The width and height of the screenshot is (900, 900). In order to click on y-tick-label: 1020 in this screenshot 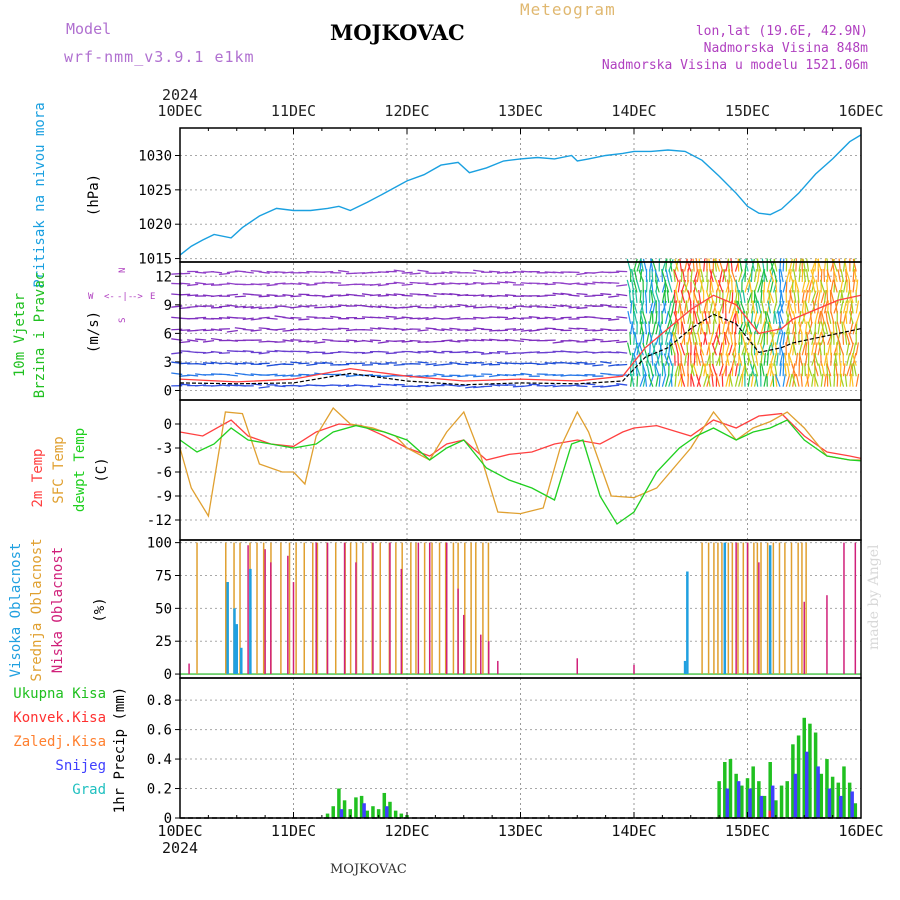, I will do `click(155, 225)`.